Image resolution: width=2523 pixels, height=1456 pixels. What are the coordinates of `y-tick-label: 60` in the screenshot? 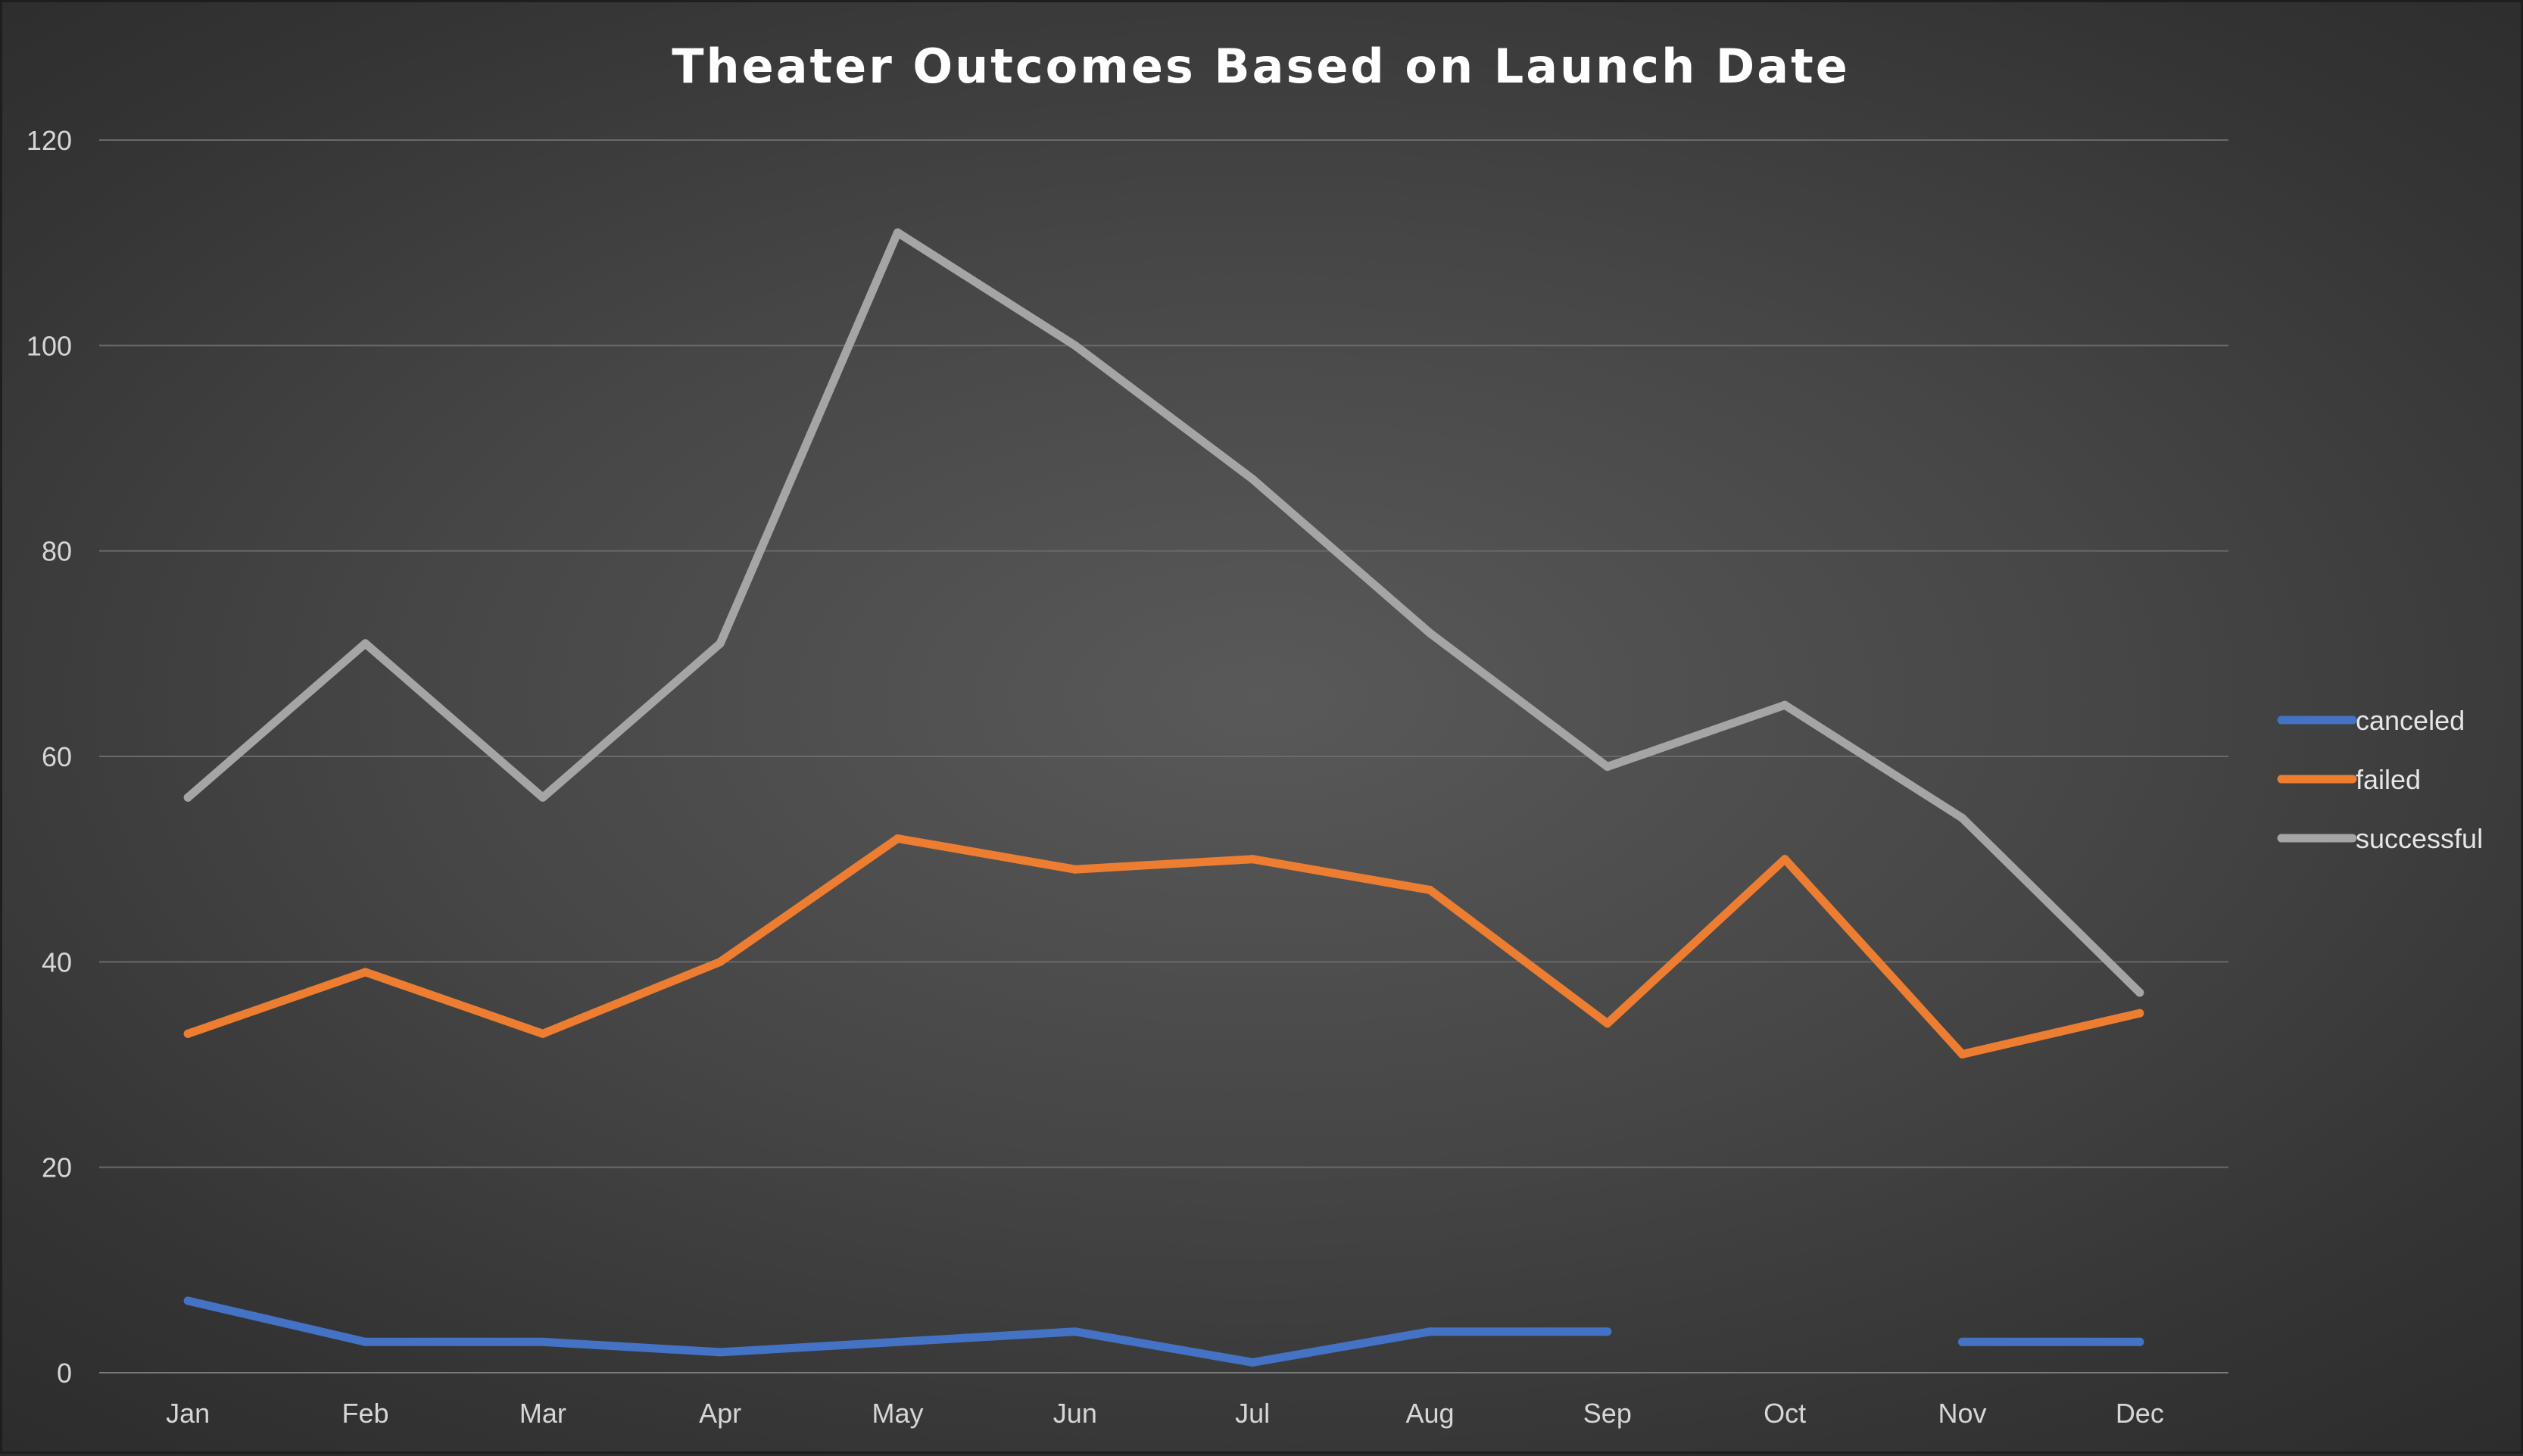 It's located at (57, 756).